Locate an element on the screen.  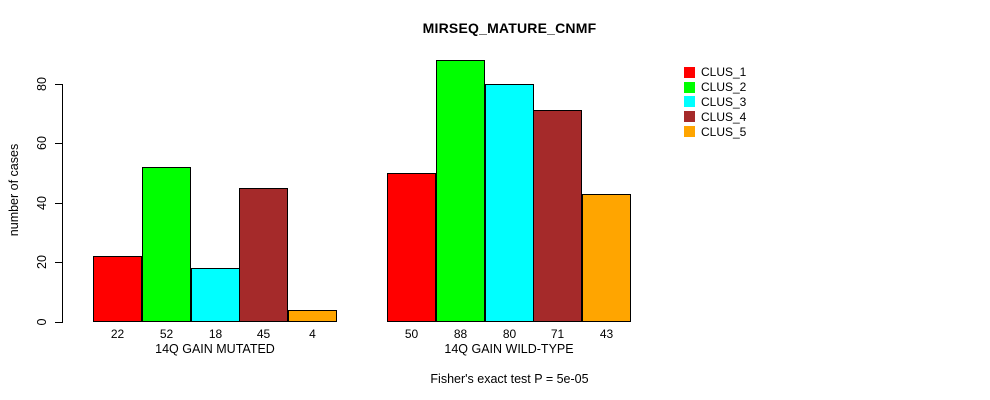
bar-value-label: 18 is located at coordinates (215, 334).